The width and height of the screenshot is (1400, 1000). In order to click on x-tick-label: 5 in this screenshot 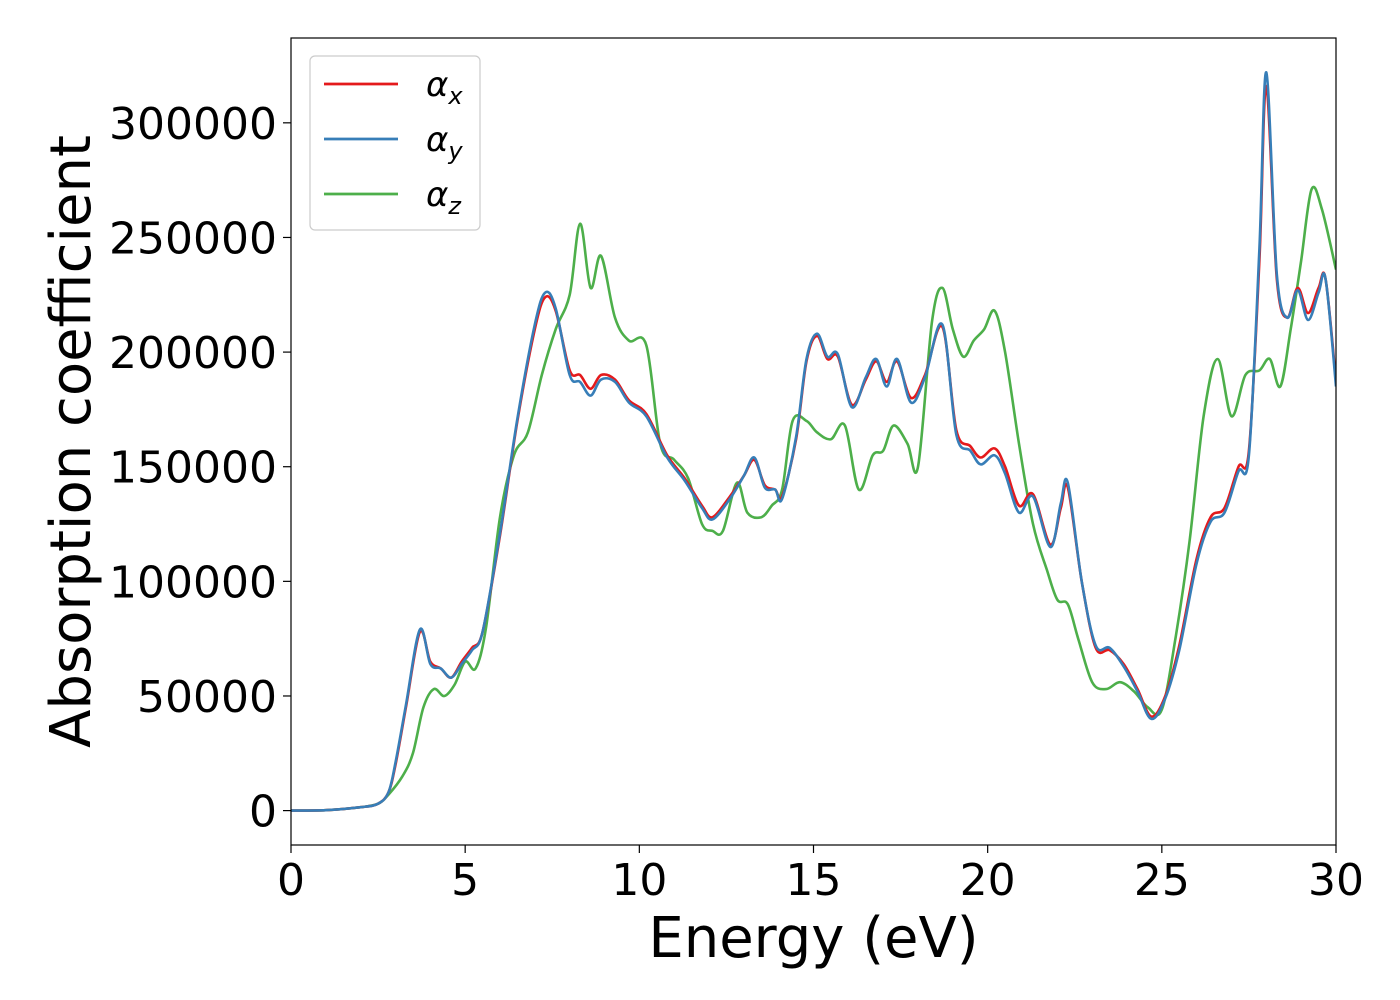, I will do `click(465, 880)`.